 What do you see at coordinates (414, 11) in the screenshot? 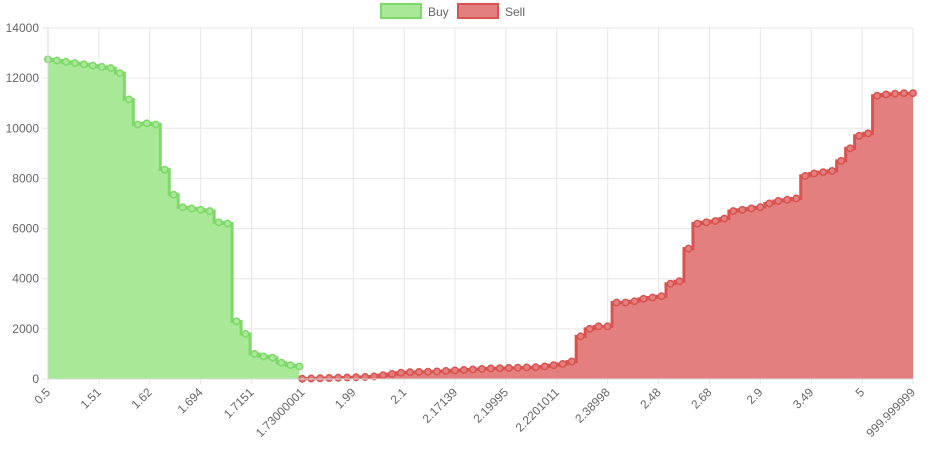
I see `legend-item-buy: Buy` at bounding box center [414, 11].